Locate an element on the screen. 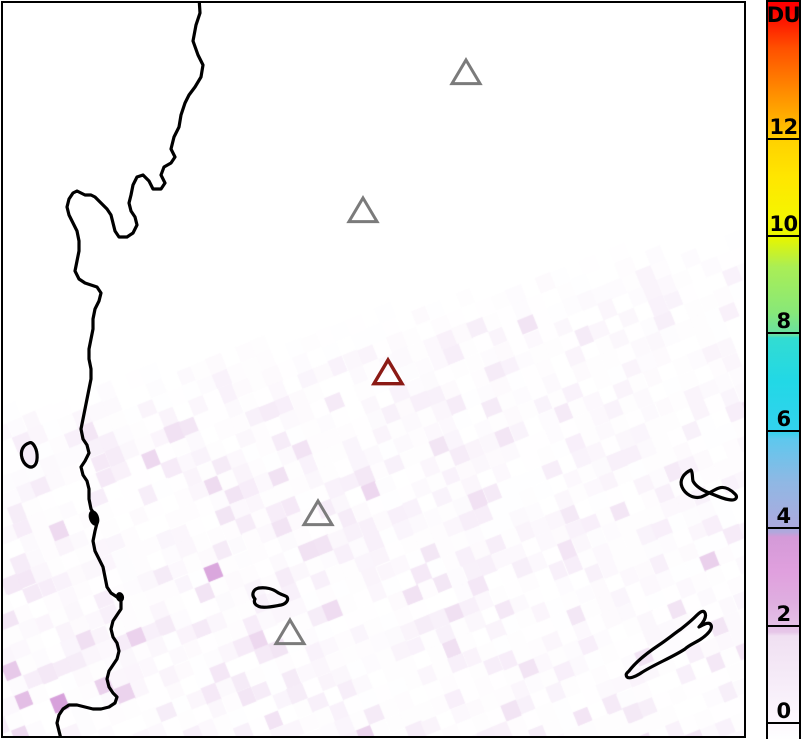 This screenshot has height=739, width=803. colorbar-panel: DU 12 10 8 6 4 2 0 is located at coordinates (784, 369).